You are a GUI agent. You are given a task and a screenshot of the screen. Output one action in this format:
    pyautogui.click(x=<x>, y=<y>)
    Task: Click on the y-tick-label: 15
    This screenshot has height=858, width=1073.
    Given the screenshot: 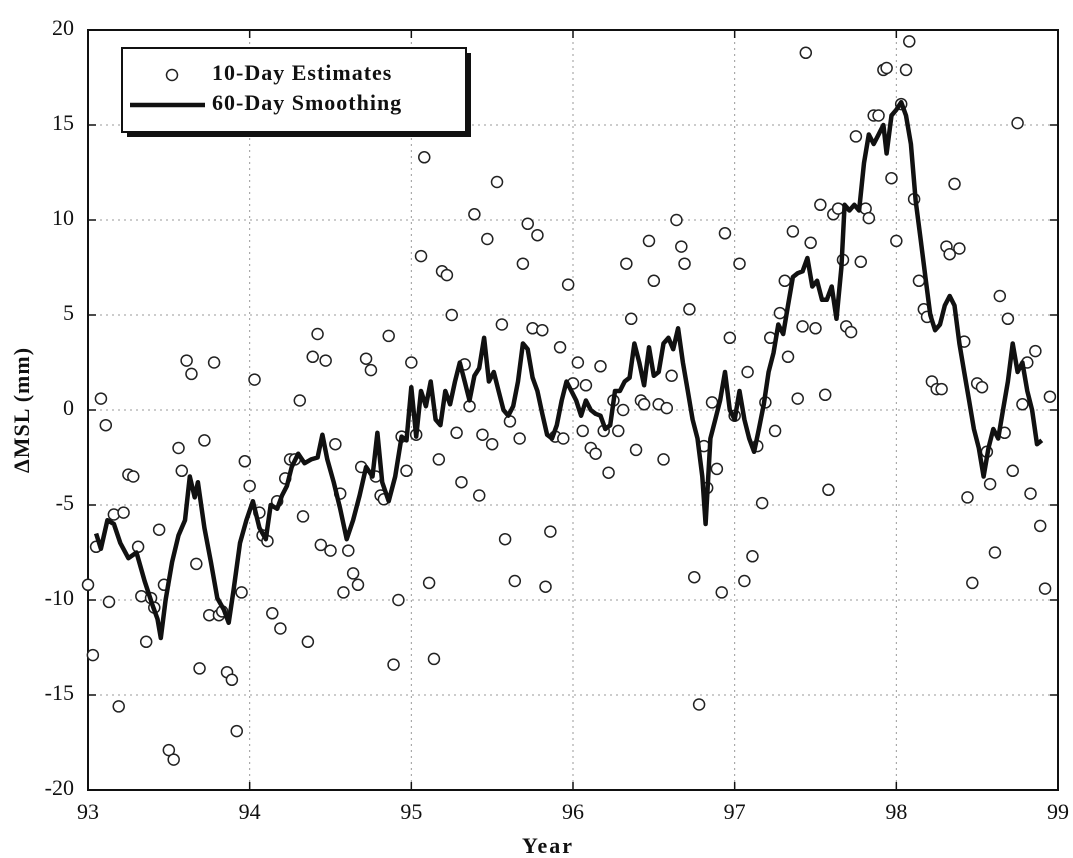 What is the action you would take?
    pyautogui.click(x=63, y=122)
    